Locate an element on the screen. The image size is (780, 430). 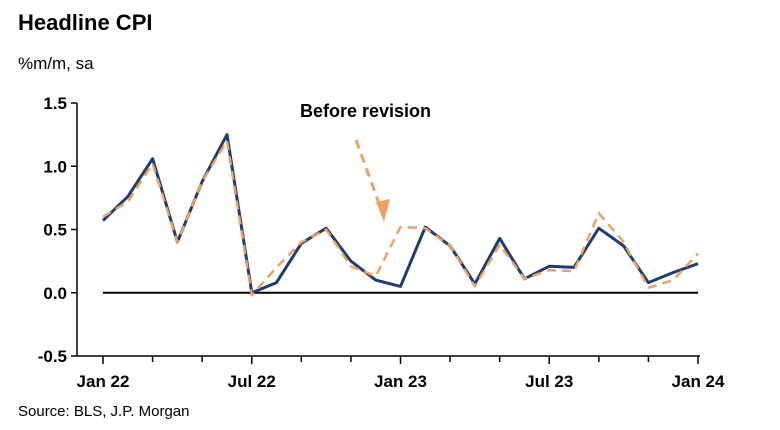
y-tick-label: -0.5 is located at coordinates (52, 356).